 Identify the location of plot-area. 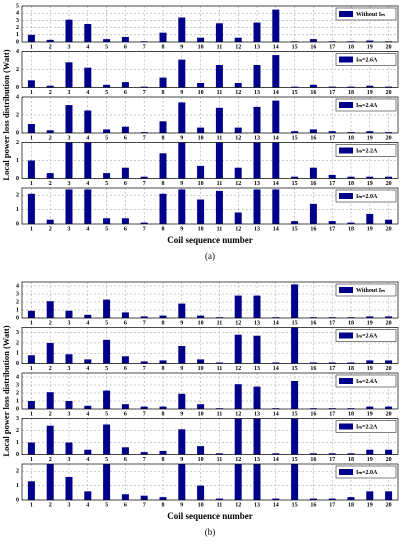
(210, 391).